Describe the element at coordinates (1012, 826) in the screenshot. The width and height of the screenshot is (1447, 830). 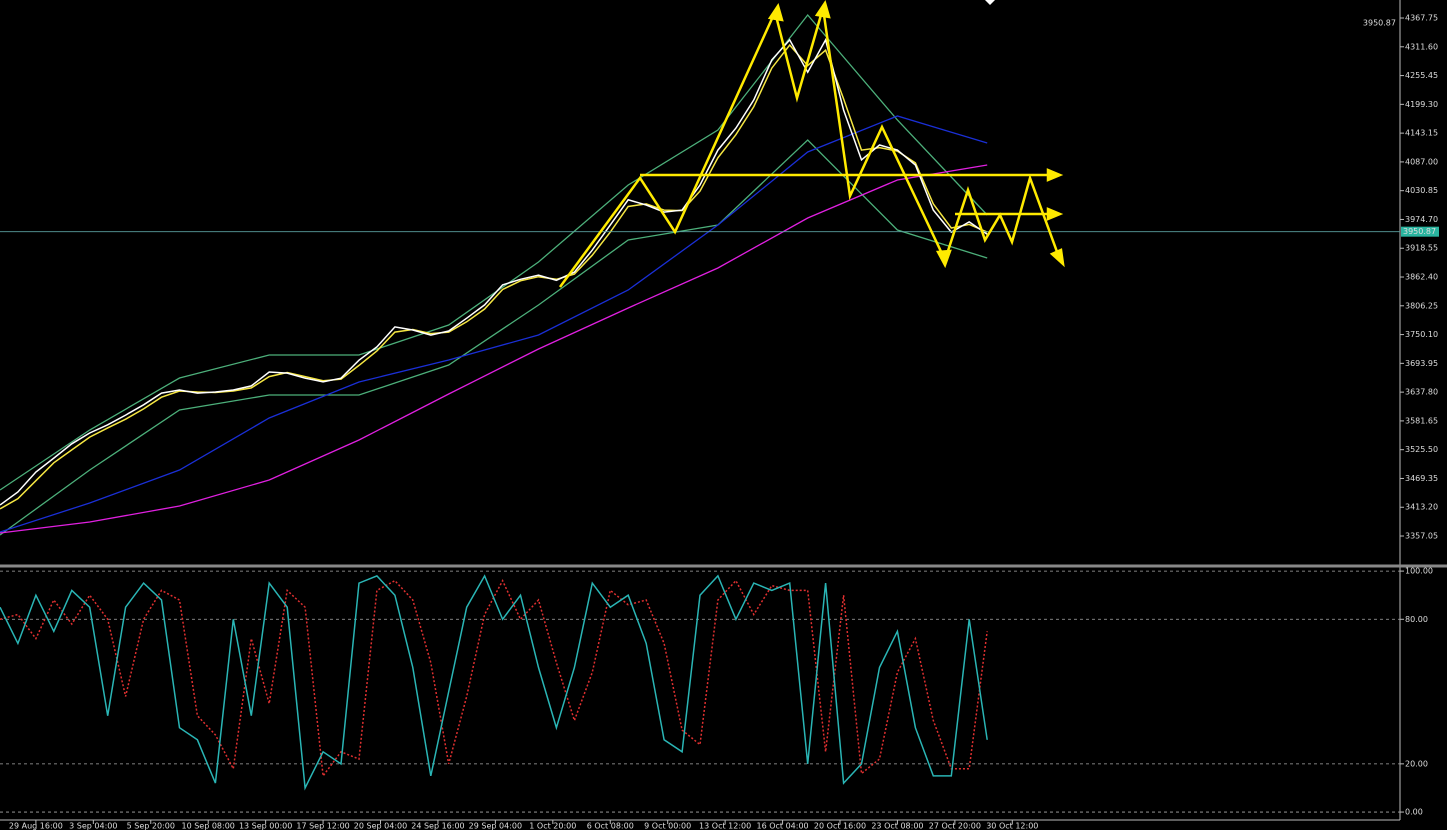
I see `x-tick-label: 30 Oct 12:00` at that location.